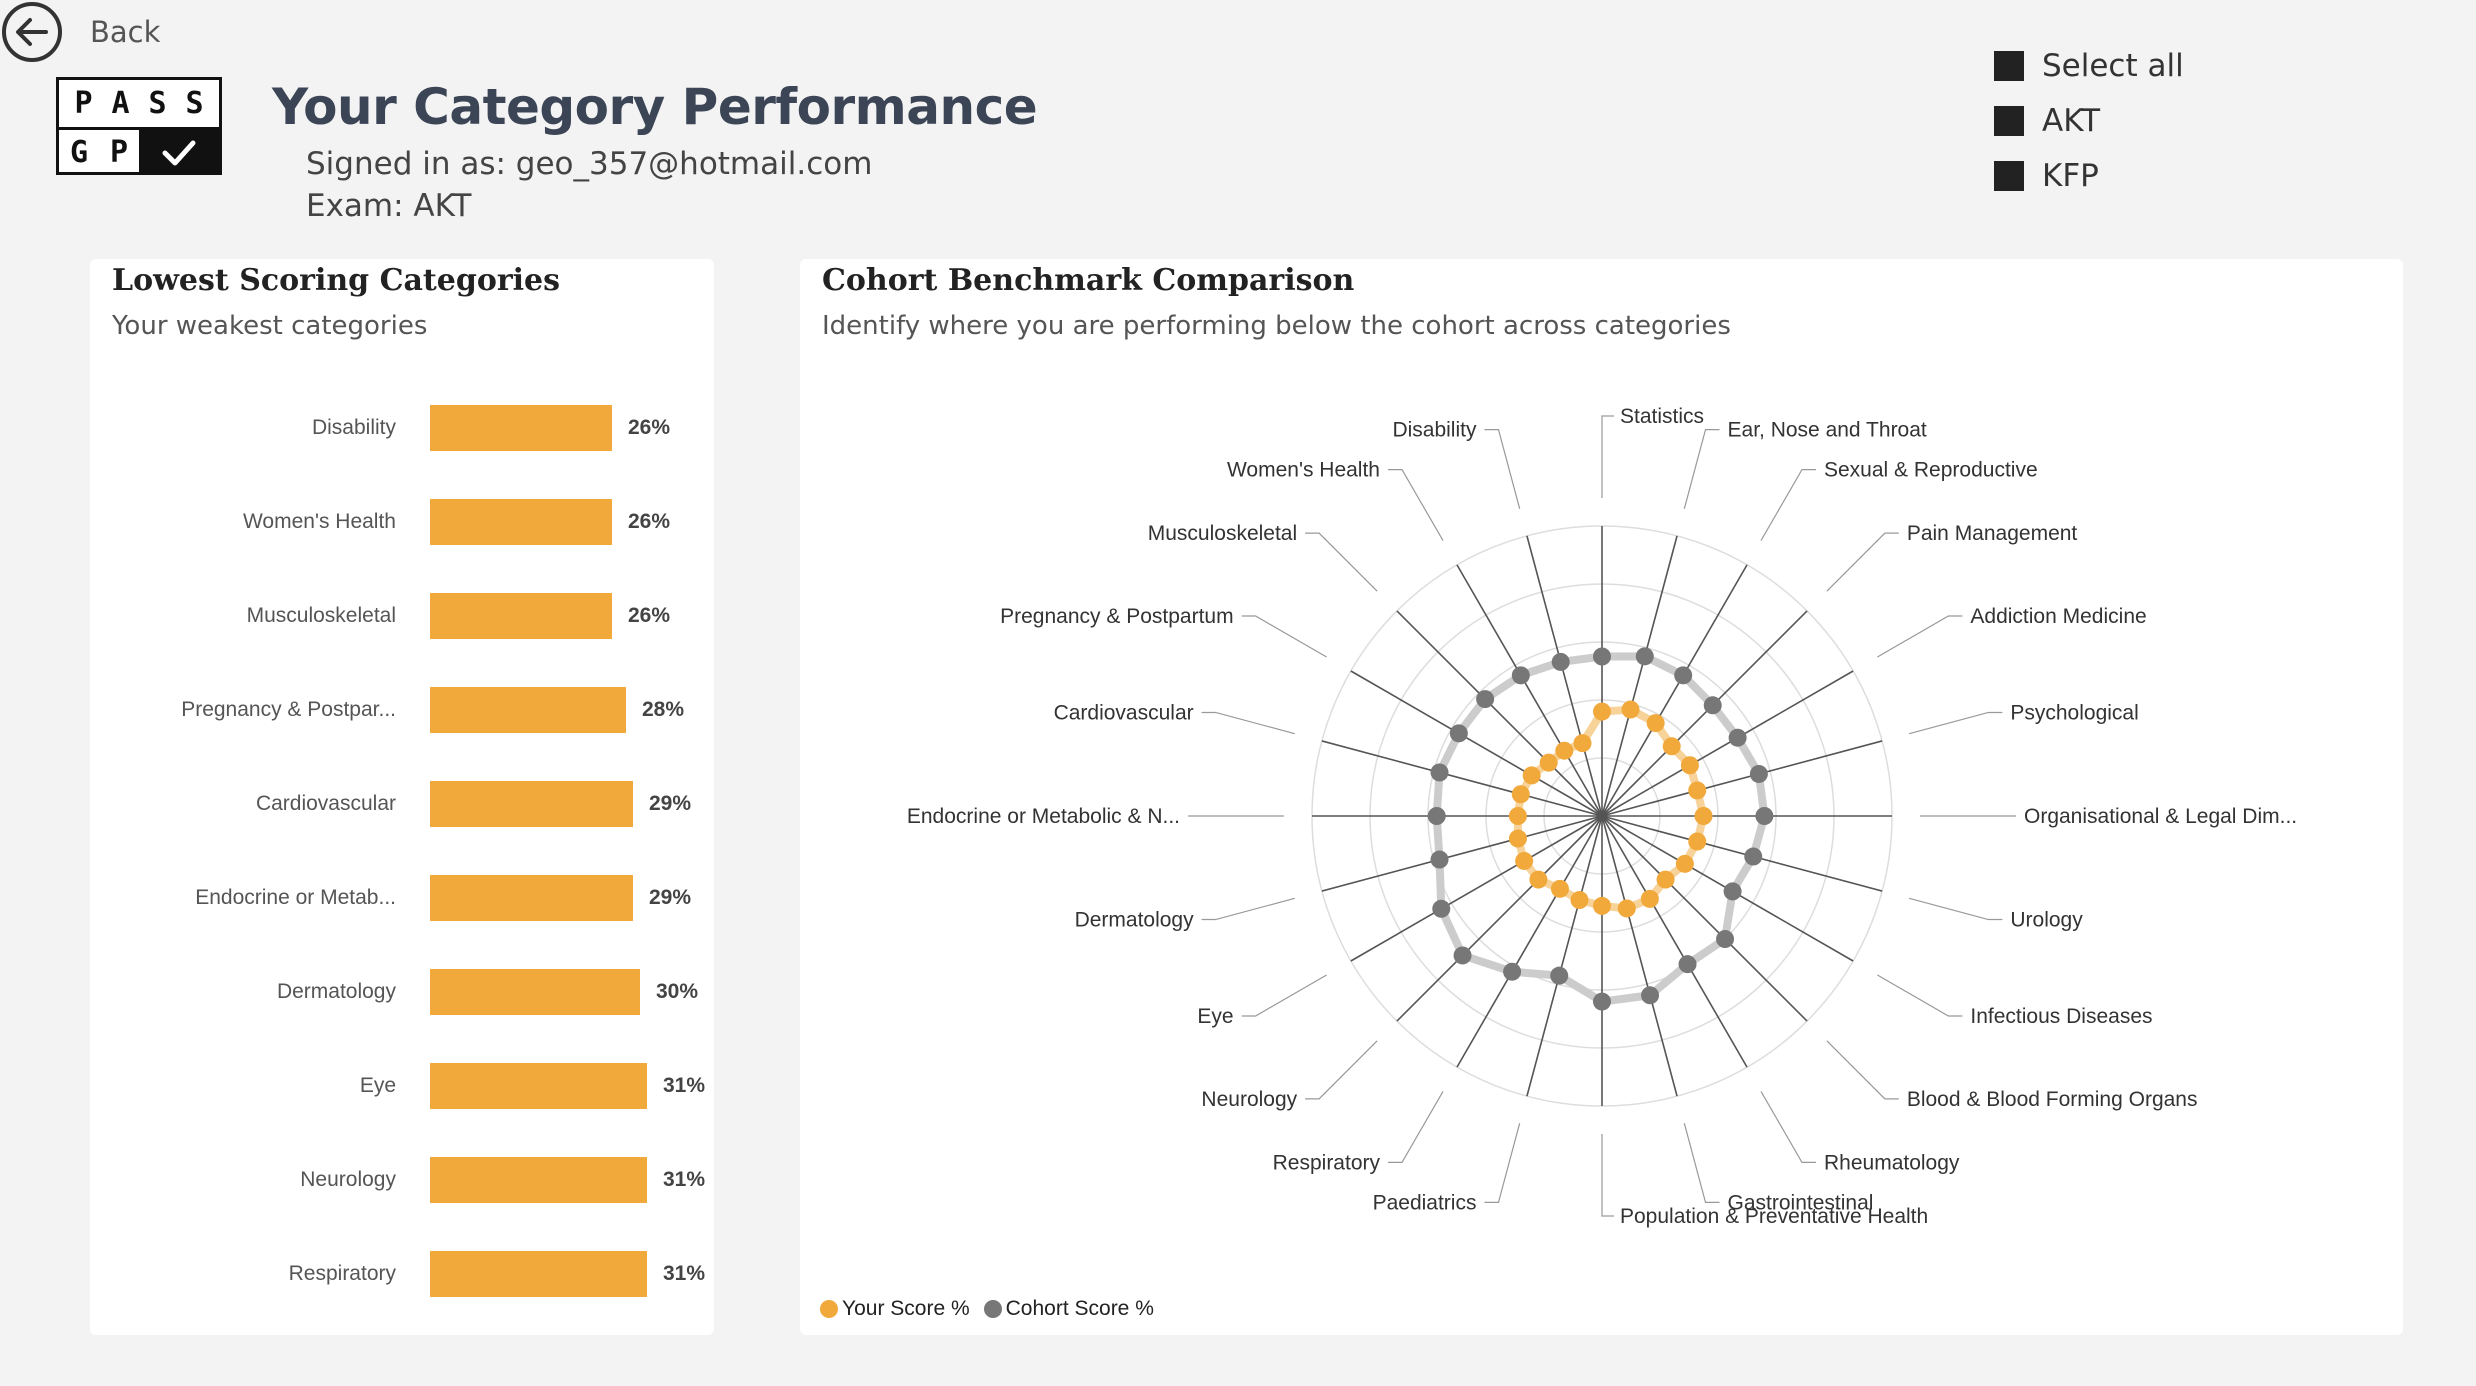  What do you see at coordinates (895, 1309) in the screenshot?
I see `legend-item-your-score: Your Score %` at bounding box center [895, 1309].